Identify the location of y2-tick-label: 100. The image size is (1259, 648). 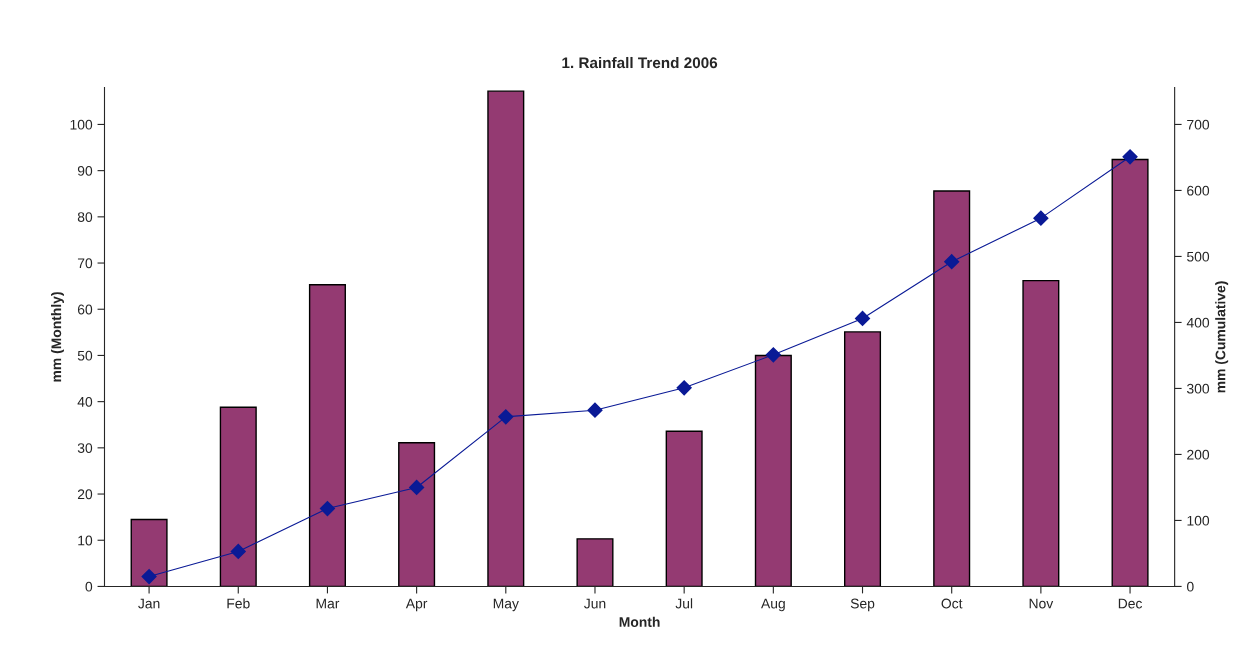
(1198, 520).